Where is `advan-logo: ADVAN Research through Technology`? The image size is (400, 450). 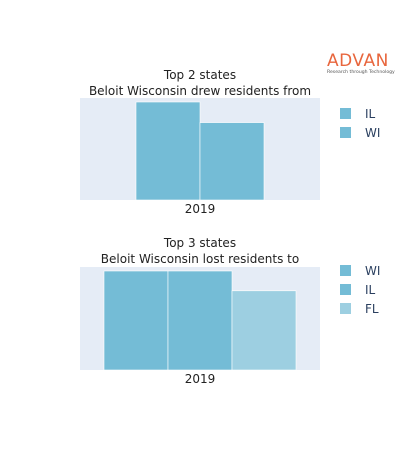 advan-logo: ADVAN Research through Technology is located at coordinates (362, 64).